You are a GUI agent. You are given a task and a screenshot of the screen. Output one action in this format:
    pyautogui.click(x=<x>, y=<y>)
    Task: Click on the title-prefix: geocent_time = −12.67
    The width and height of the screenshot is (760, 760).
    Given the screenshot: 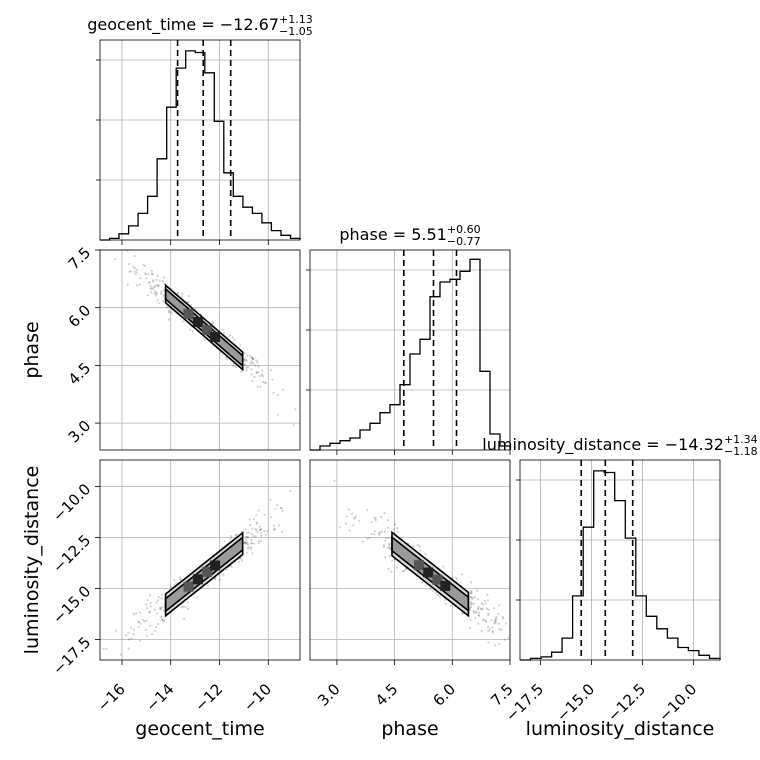 What is the action you would take?
    pyautogui.click(x=183, y=25)
    